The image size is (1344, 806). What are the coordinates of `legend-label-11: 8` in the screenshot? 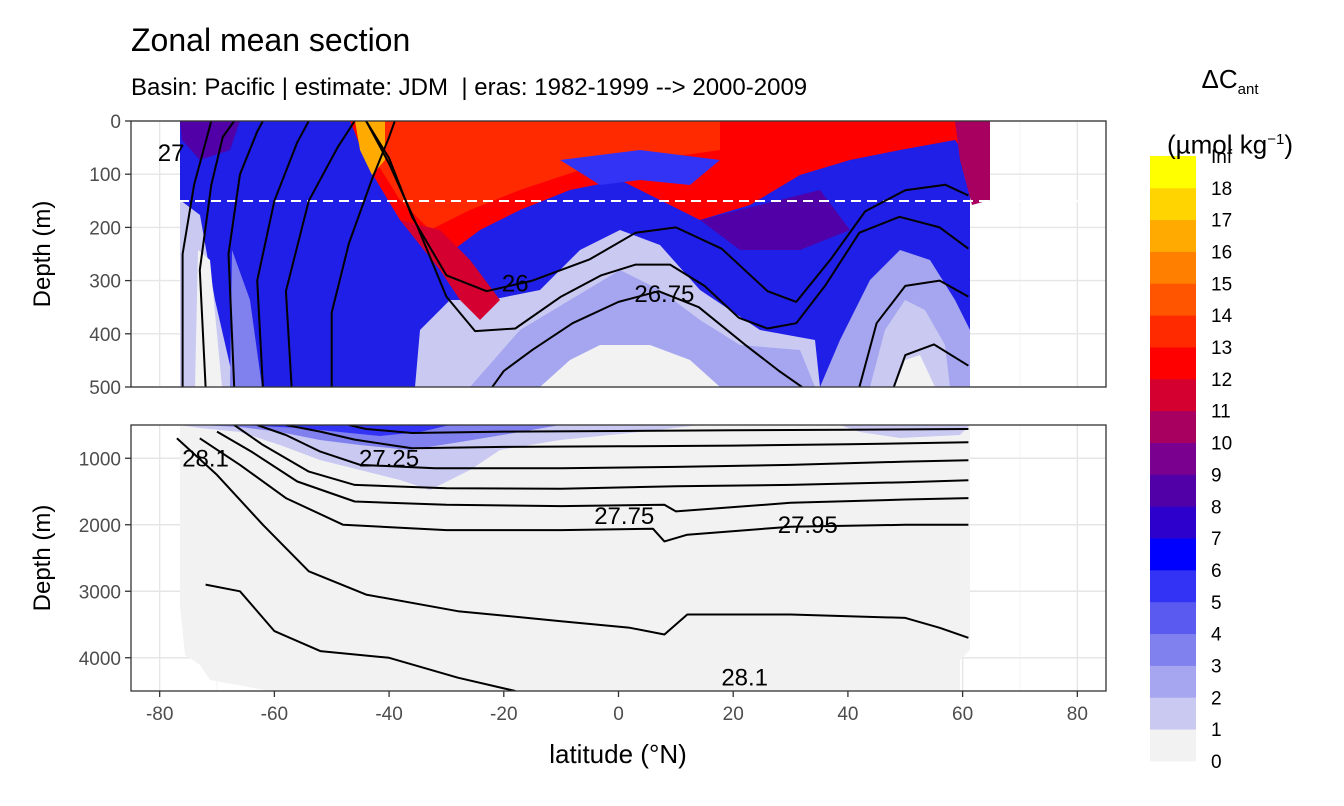 It's located at (1216, 507).